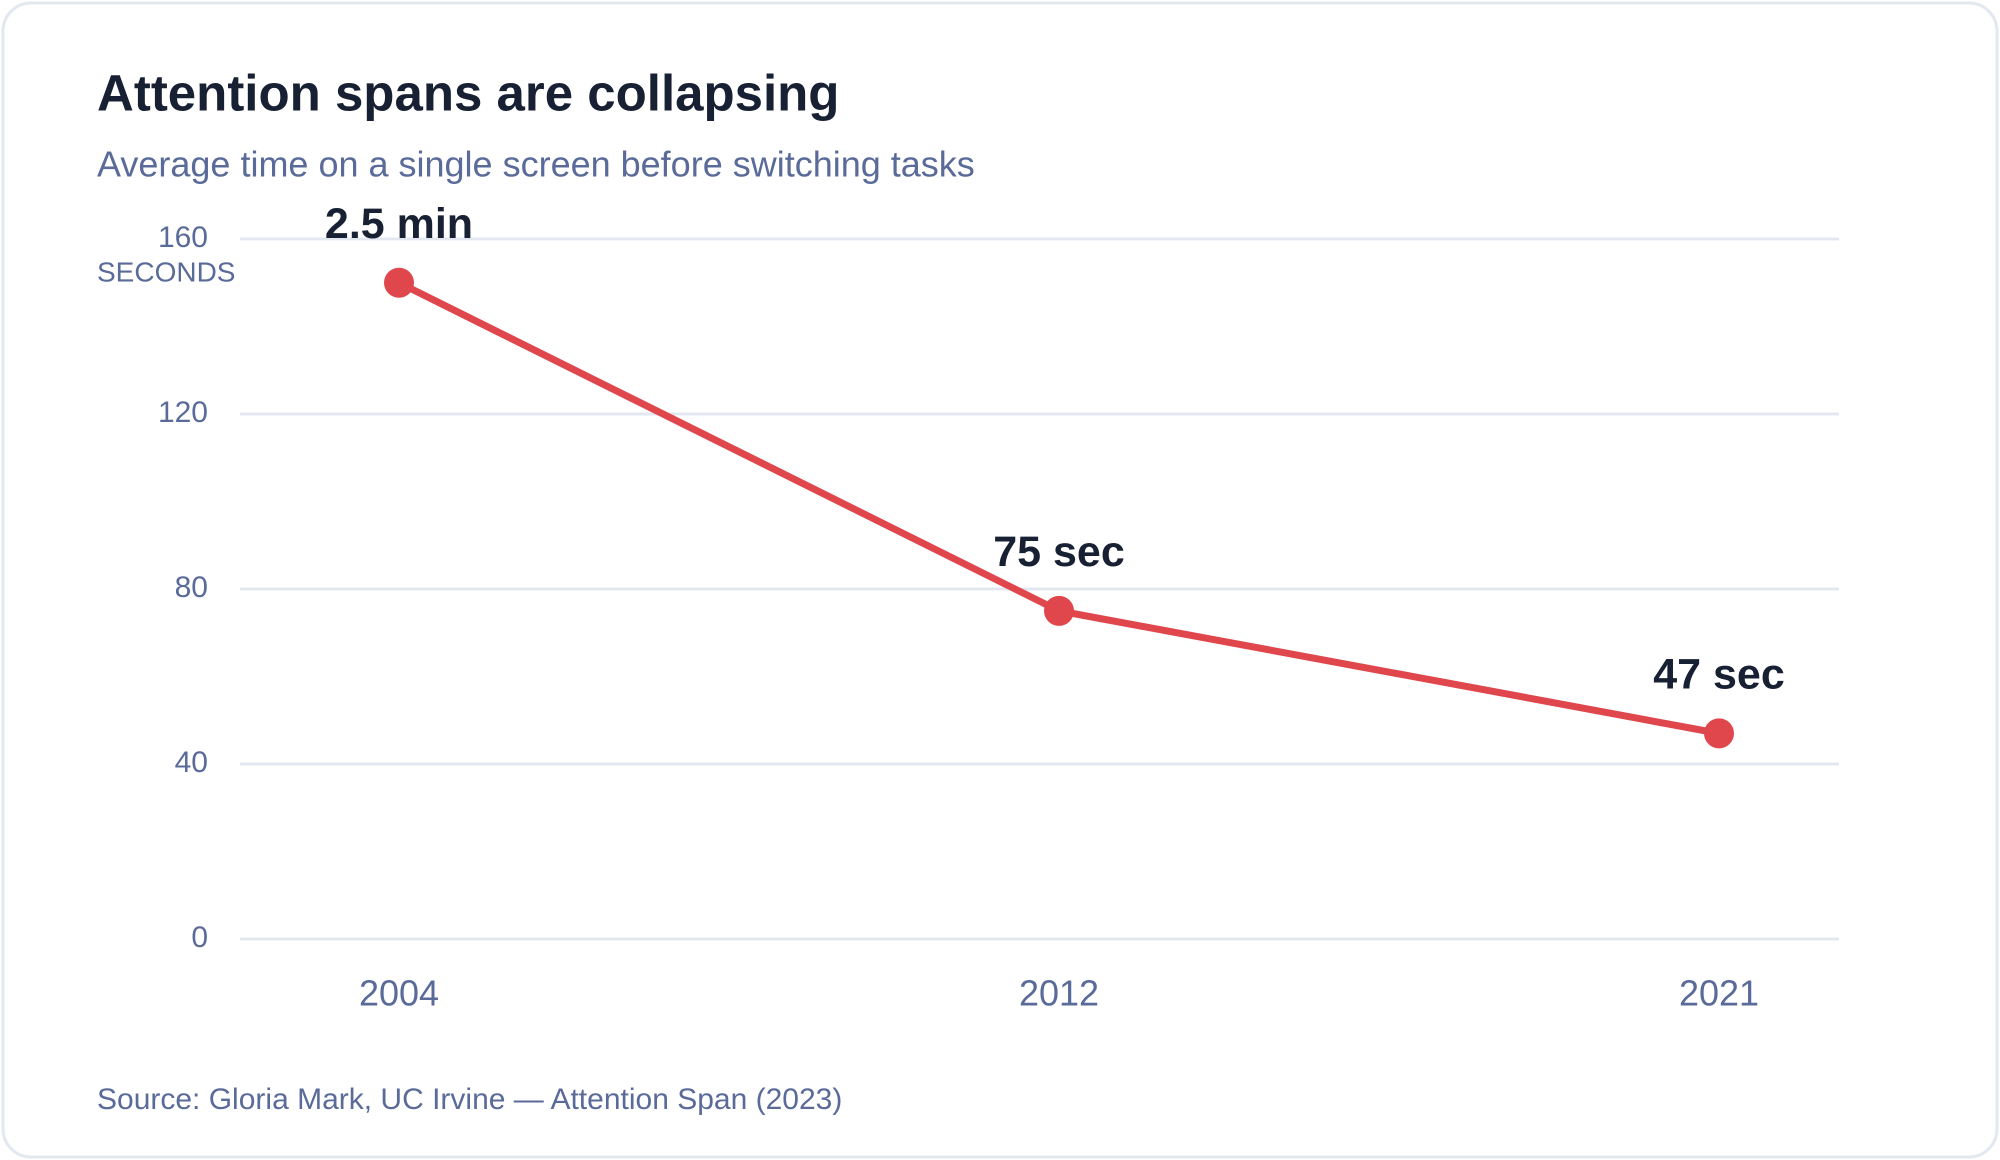  Describe the element at coordinates (1719, 993) in the screenshot. I see `x-tick-label: 2021` at that location.